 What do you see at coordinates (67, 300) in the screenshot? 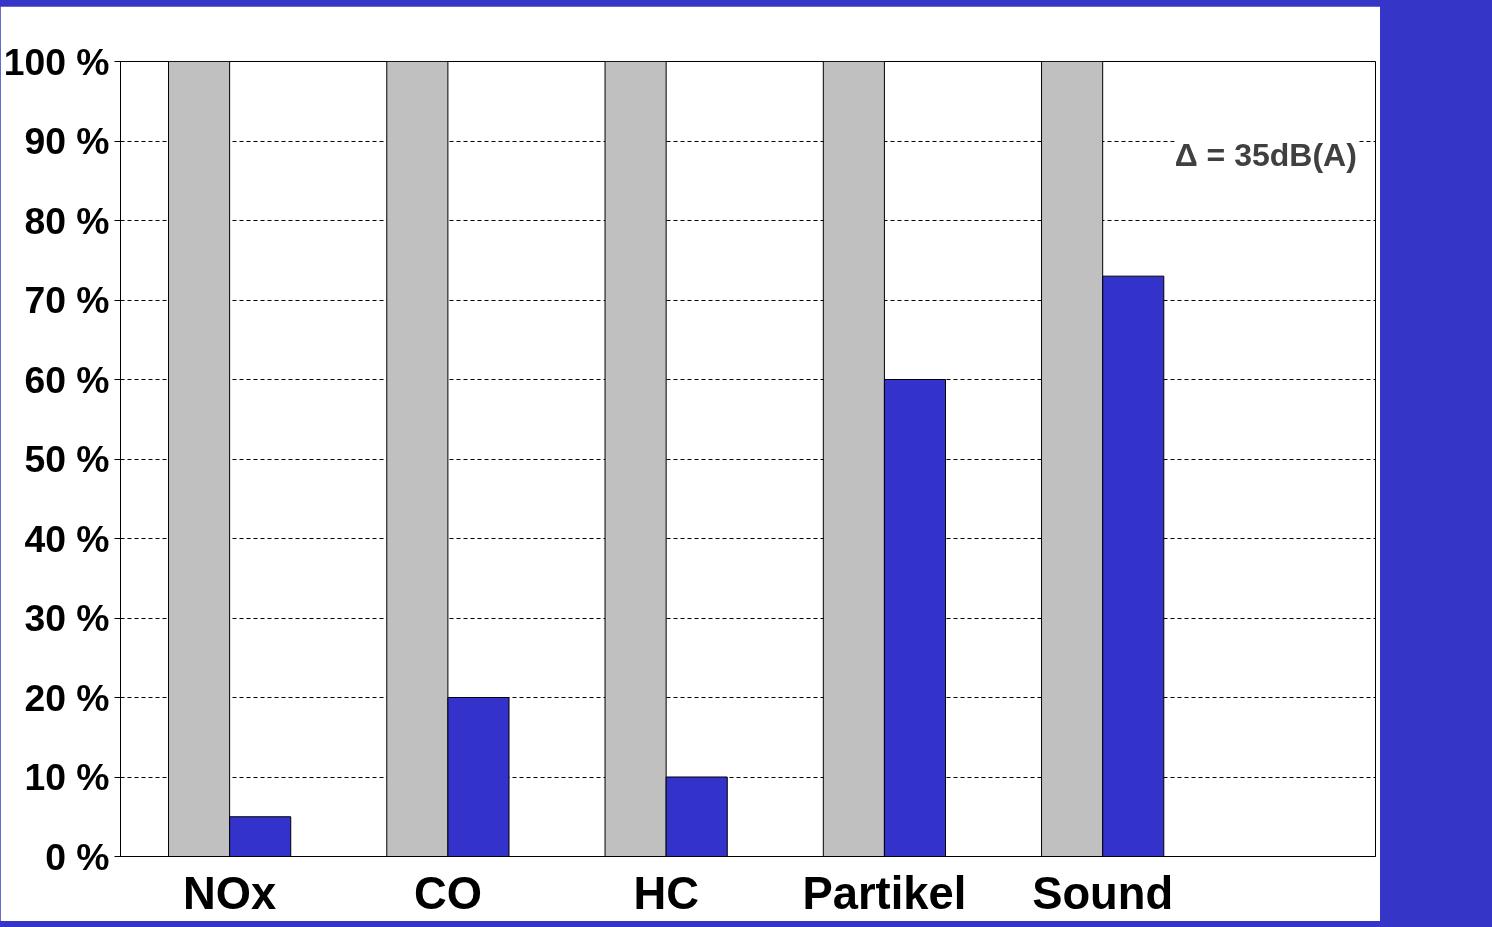
I see `y-tick-label: 70 %` at bounding box center [67, 300].